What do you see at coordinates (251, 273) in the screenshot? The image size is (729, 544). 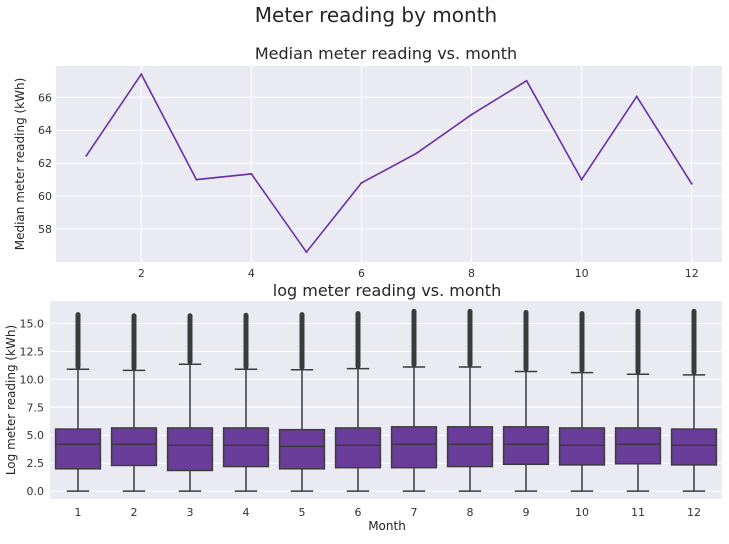 I see `line-x-tick-label: 4` at bounding box center [251, 273].